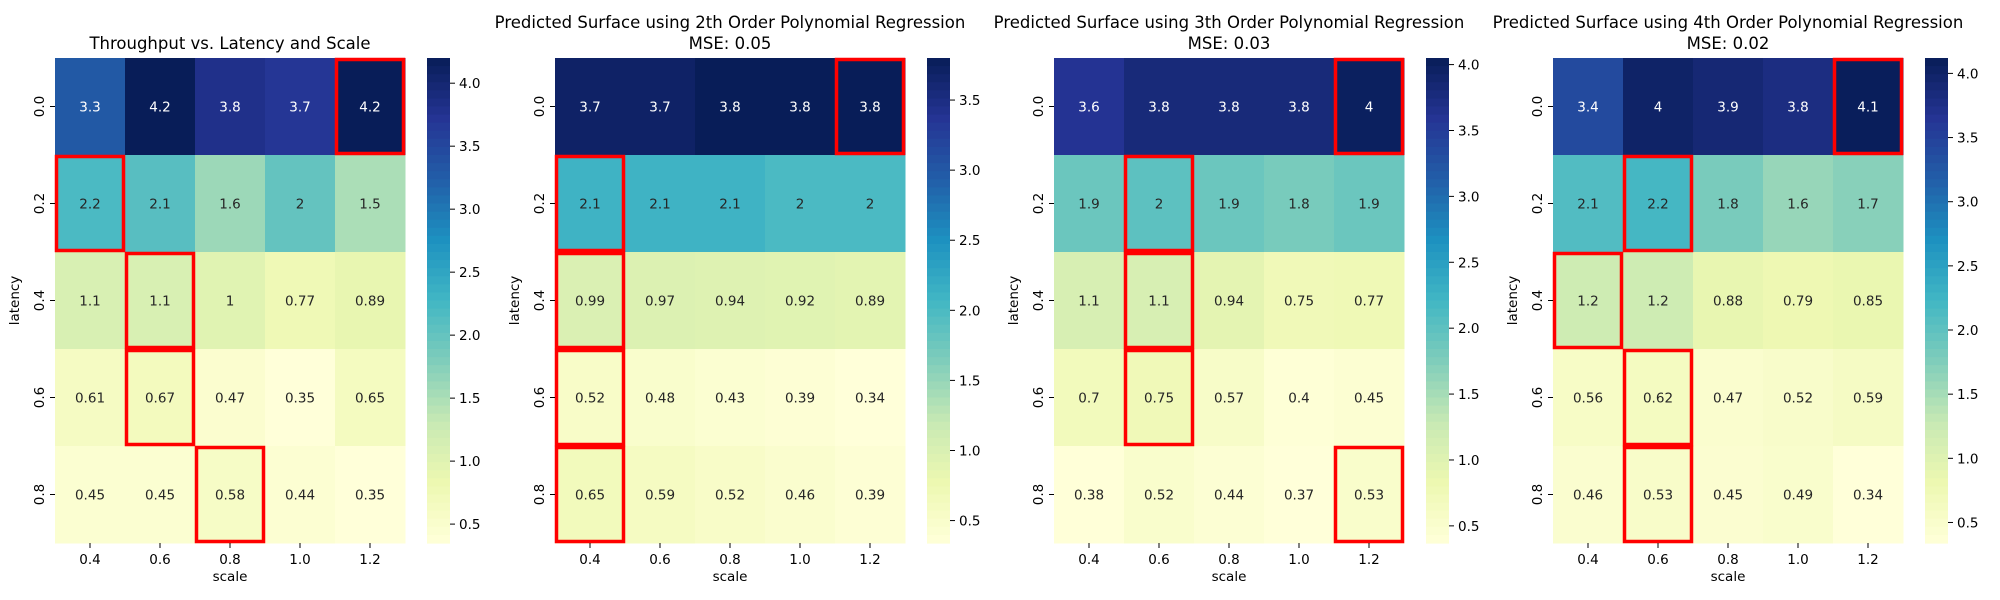  What do you see at coordinates (300, 399) in the screenshot?
I see `cell-value-label: 0.35` at bounding box center [300, 399].